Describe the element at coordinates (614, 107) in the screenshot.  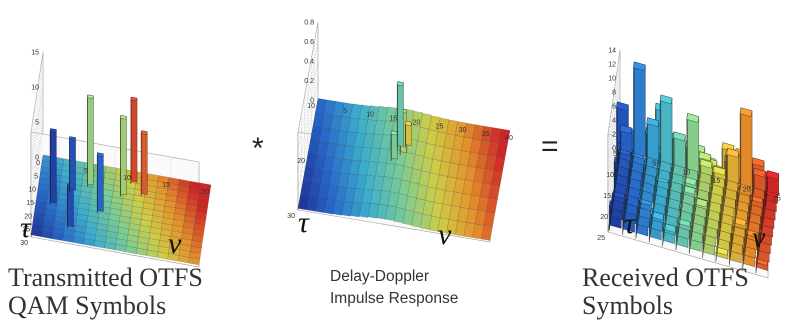
I see `z-tick-label: 6` at that location.